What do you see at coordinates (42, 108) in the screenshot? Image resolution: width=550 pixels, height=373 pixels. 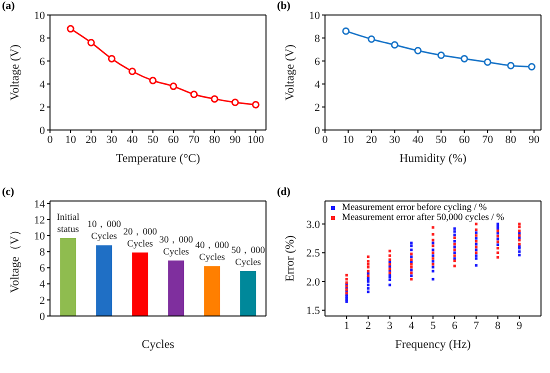 I see `y-tick-label: 2` at bounding box center [42, 108].